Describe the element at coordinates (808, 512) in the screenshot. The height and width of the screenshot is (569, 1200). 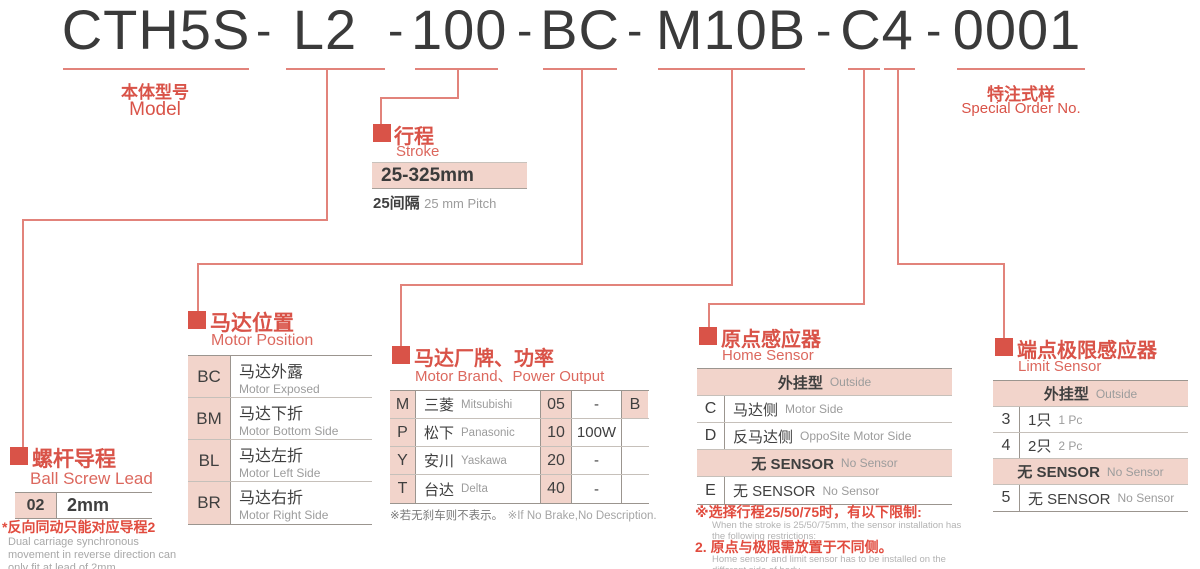
I see `home-sensor-note1-zh: ※选择行程25/50/75时，有以下限制:` at that location.